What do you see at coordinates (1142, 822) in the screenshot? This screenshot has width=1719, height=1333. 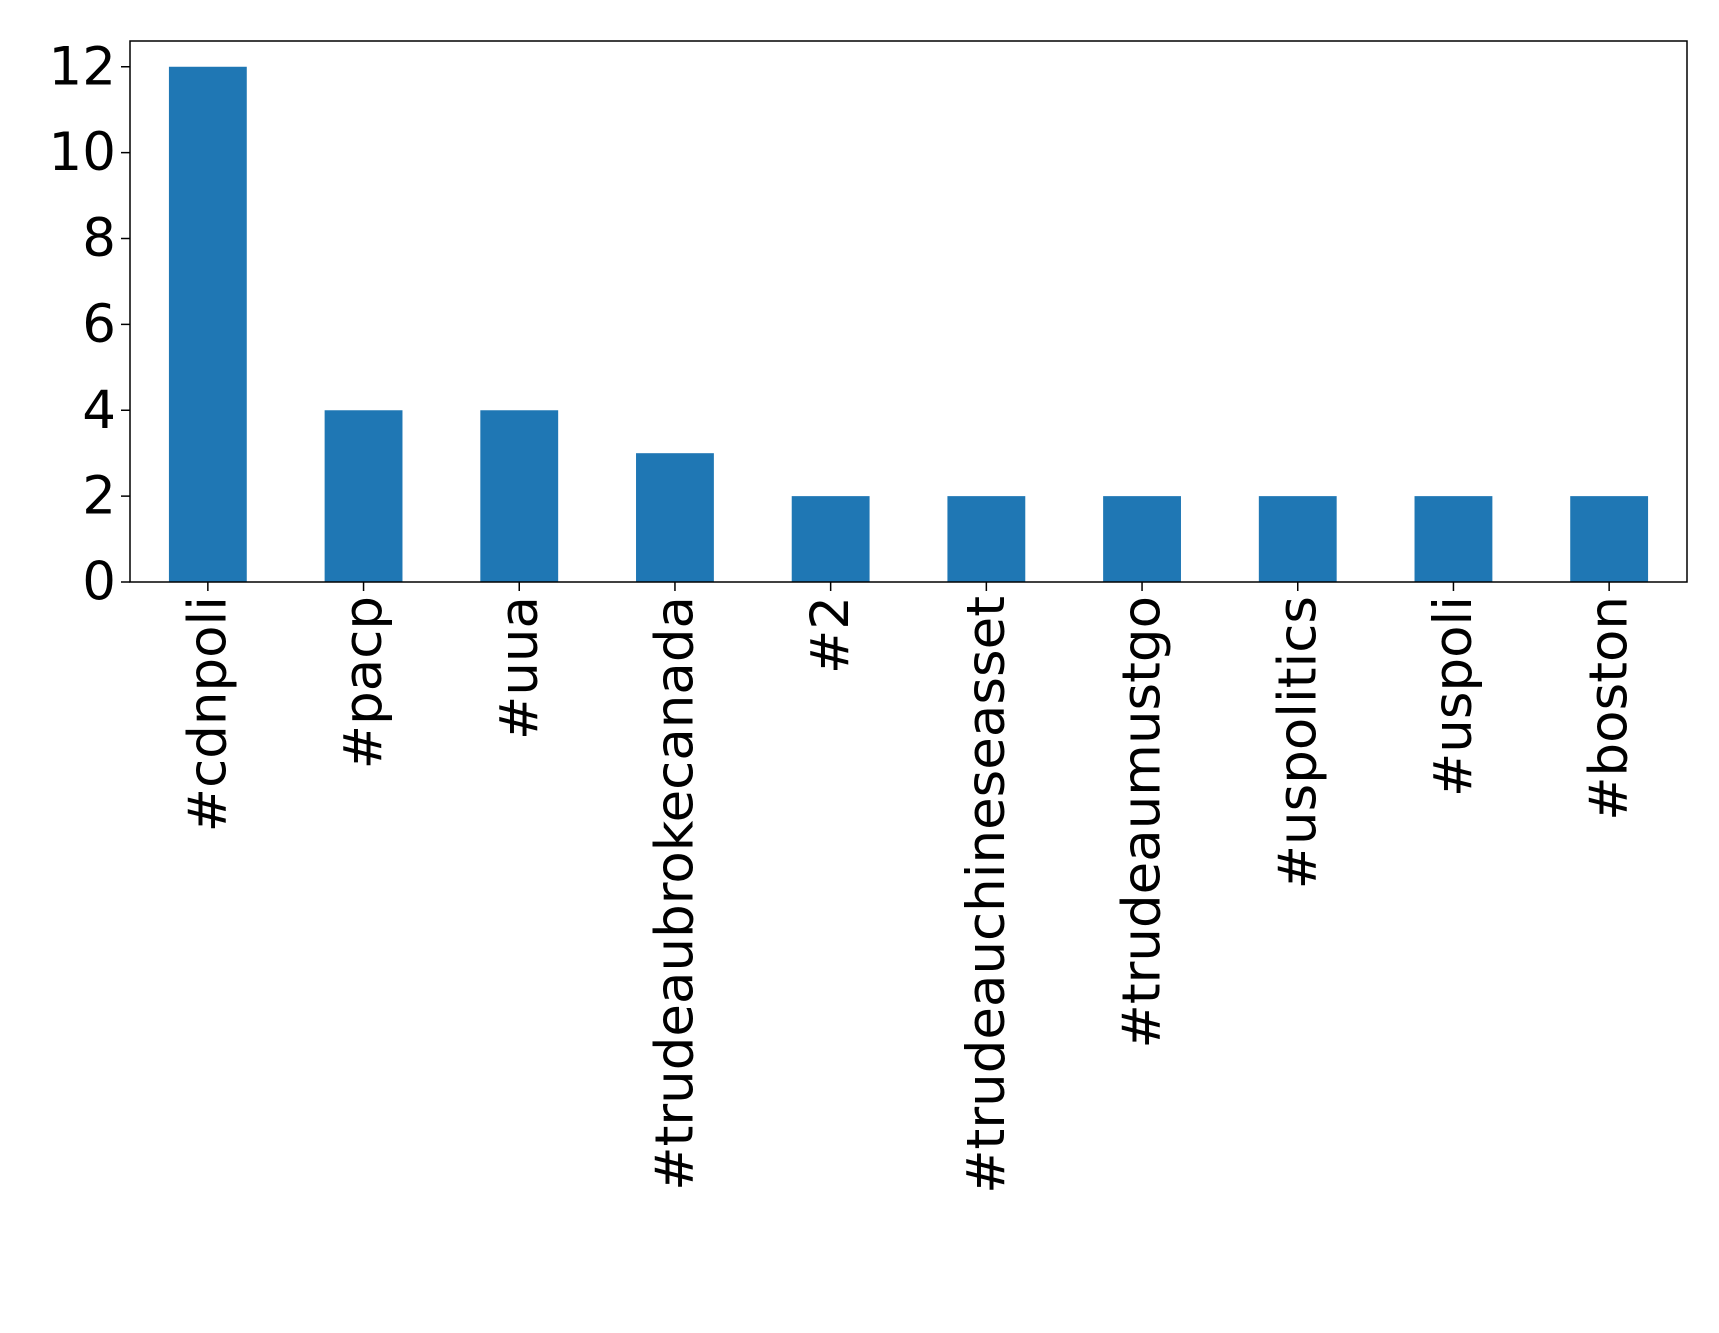 I see `x-tick-label: #trudeaumustgo` at bounding box center [1142, 822].